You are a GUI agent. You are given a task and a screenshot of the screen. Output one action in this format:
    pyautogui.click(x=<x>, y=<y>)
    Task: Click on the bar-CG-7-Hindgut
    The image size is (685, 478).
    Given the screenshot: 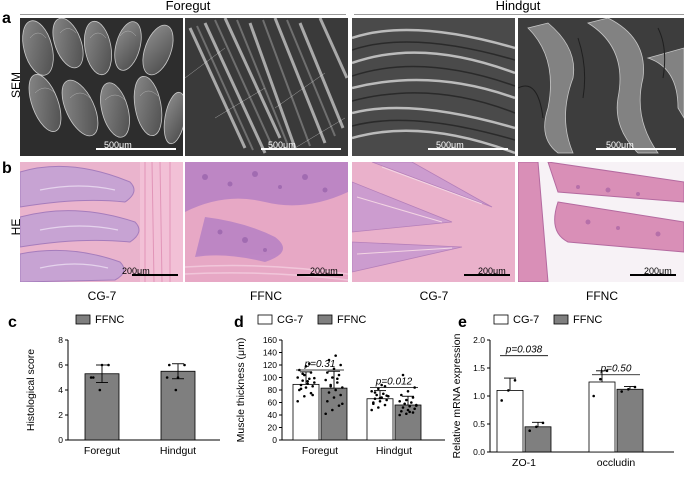 What is the action you would take?
    pyautogui.click(x=380, y=419)
    